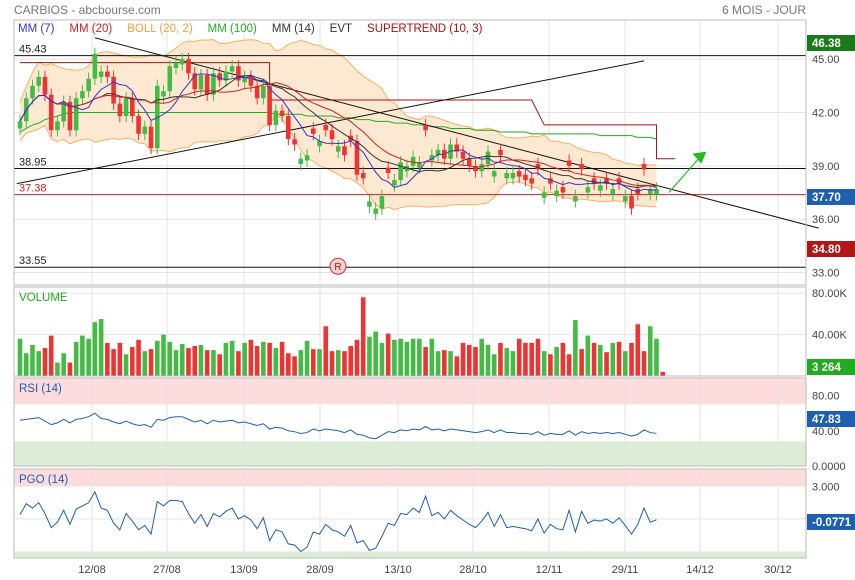 The image size is (855, 580). What do you see at coordinates (826, 397) in the screenshot?
I see `rsi-tick-label: 80.00` at bounding box center [826, 397].